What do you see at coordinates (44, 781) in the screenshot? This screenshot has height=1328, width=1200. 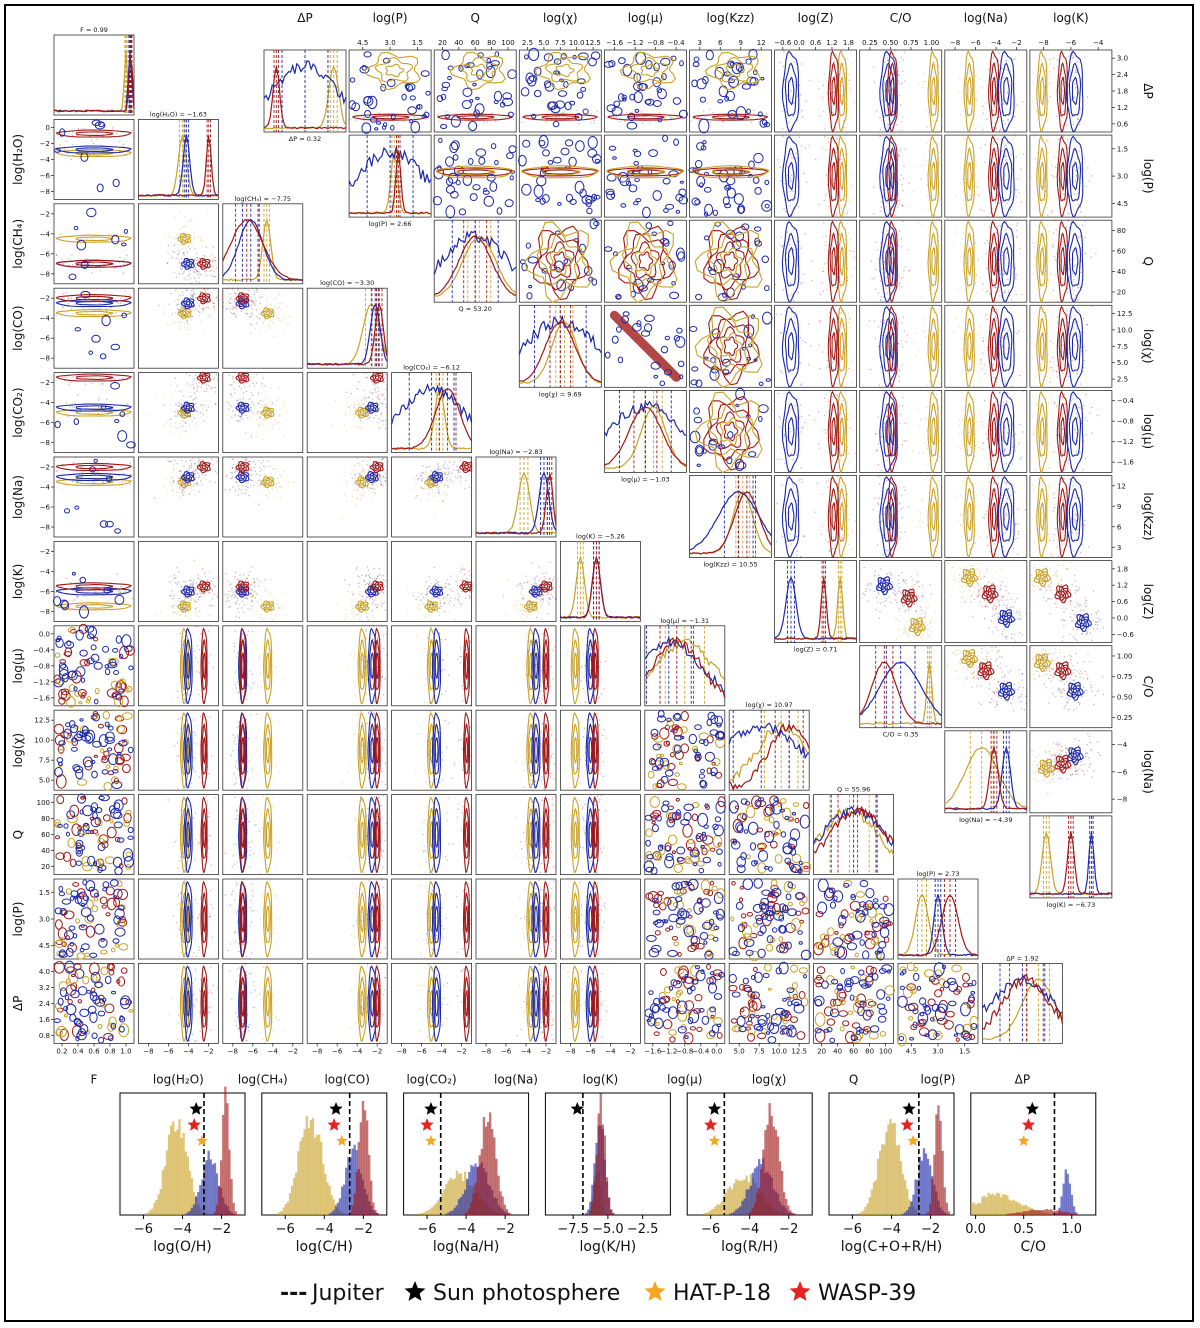 I see `y-tick-label: 5.0` at bounding box center [44, 781].